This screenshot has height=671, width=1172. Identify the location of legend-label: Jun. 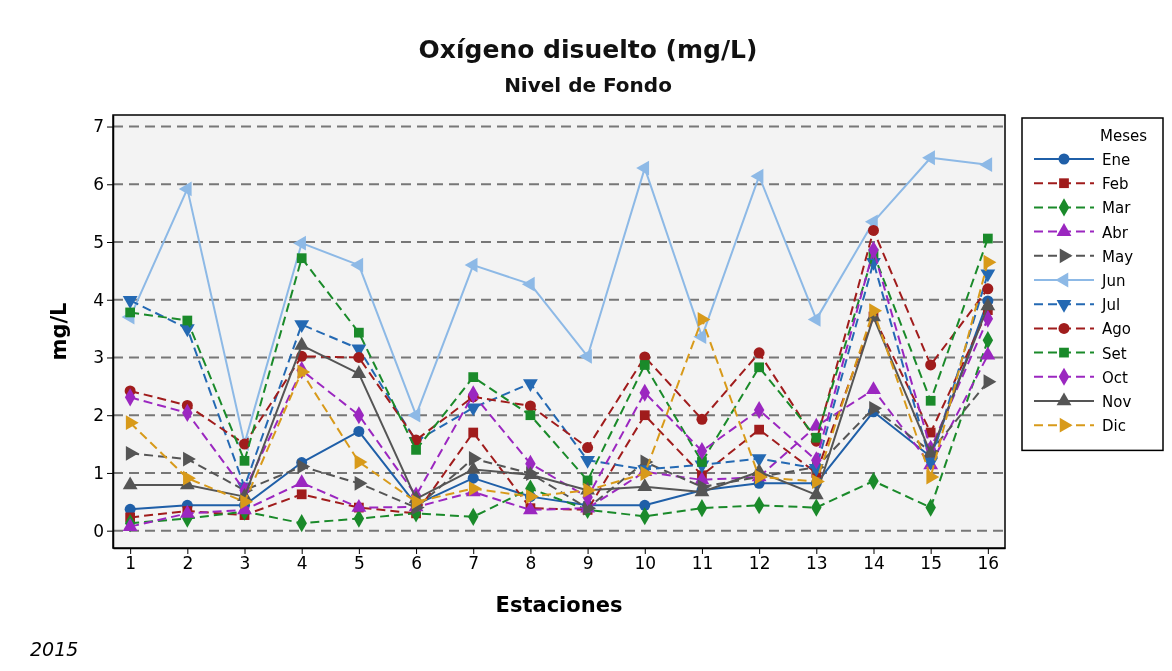
(1113, 281).